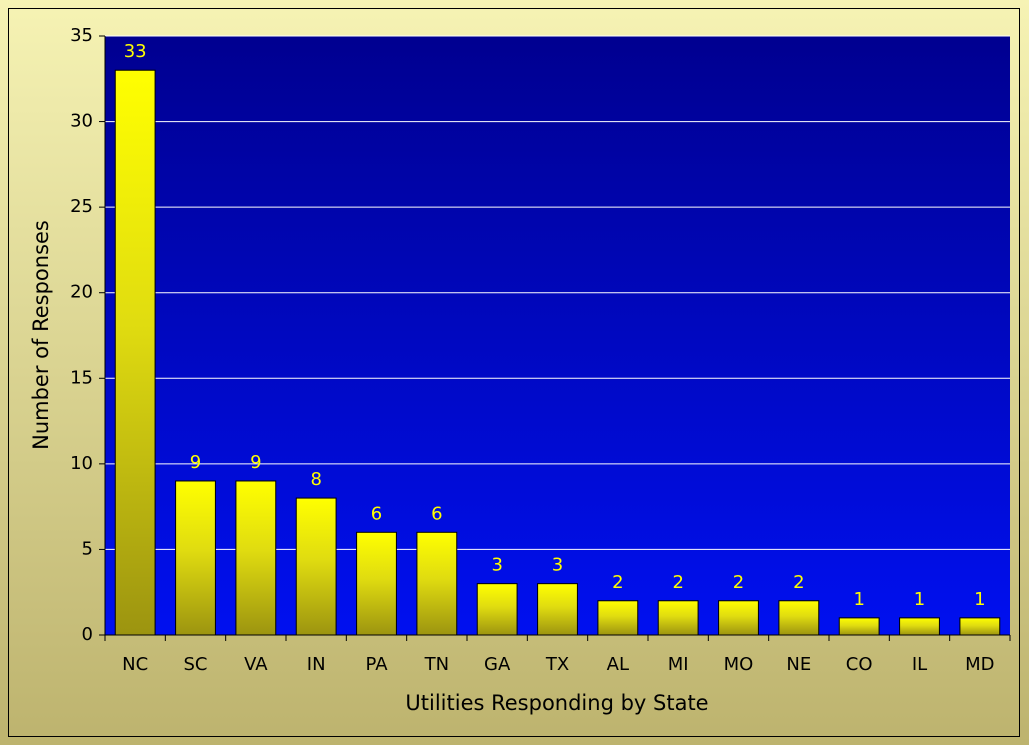 The image size is (1029, 745). What do you see at coordinates (81, 121) in the screenshot?
I see `y-tick-label: 30` at bounding box center [81, 121].